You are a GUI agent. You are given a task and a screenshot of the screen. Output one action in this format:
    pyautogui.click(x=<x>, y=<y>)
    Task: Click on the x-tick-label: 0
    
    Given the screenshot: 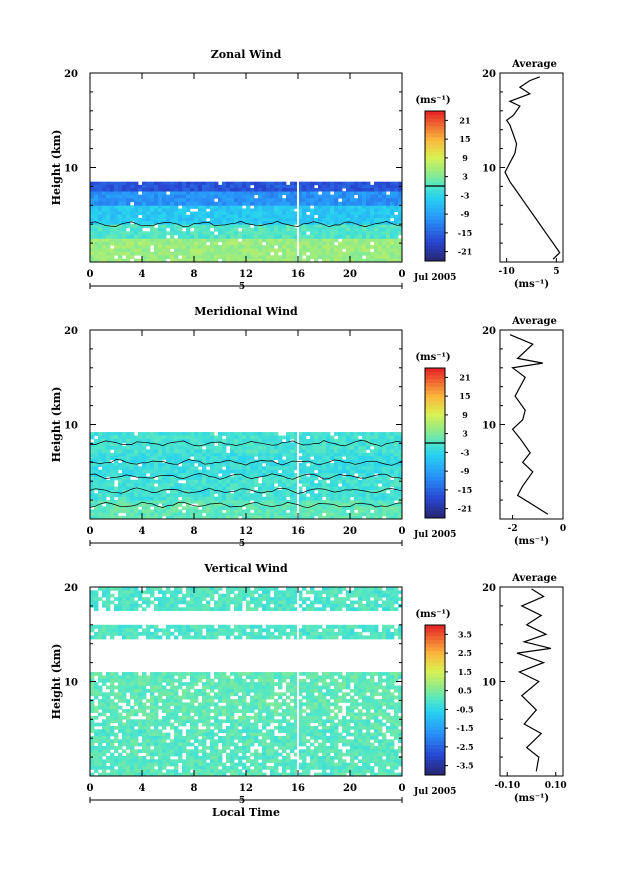 What is the action you would take?
    pyautogui.click(x=90, y=274)
    